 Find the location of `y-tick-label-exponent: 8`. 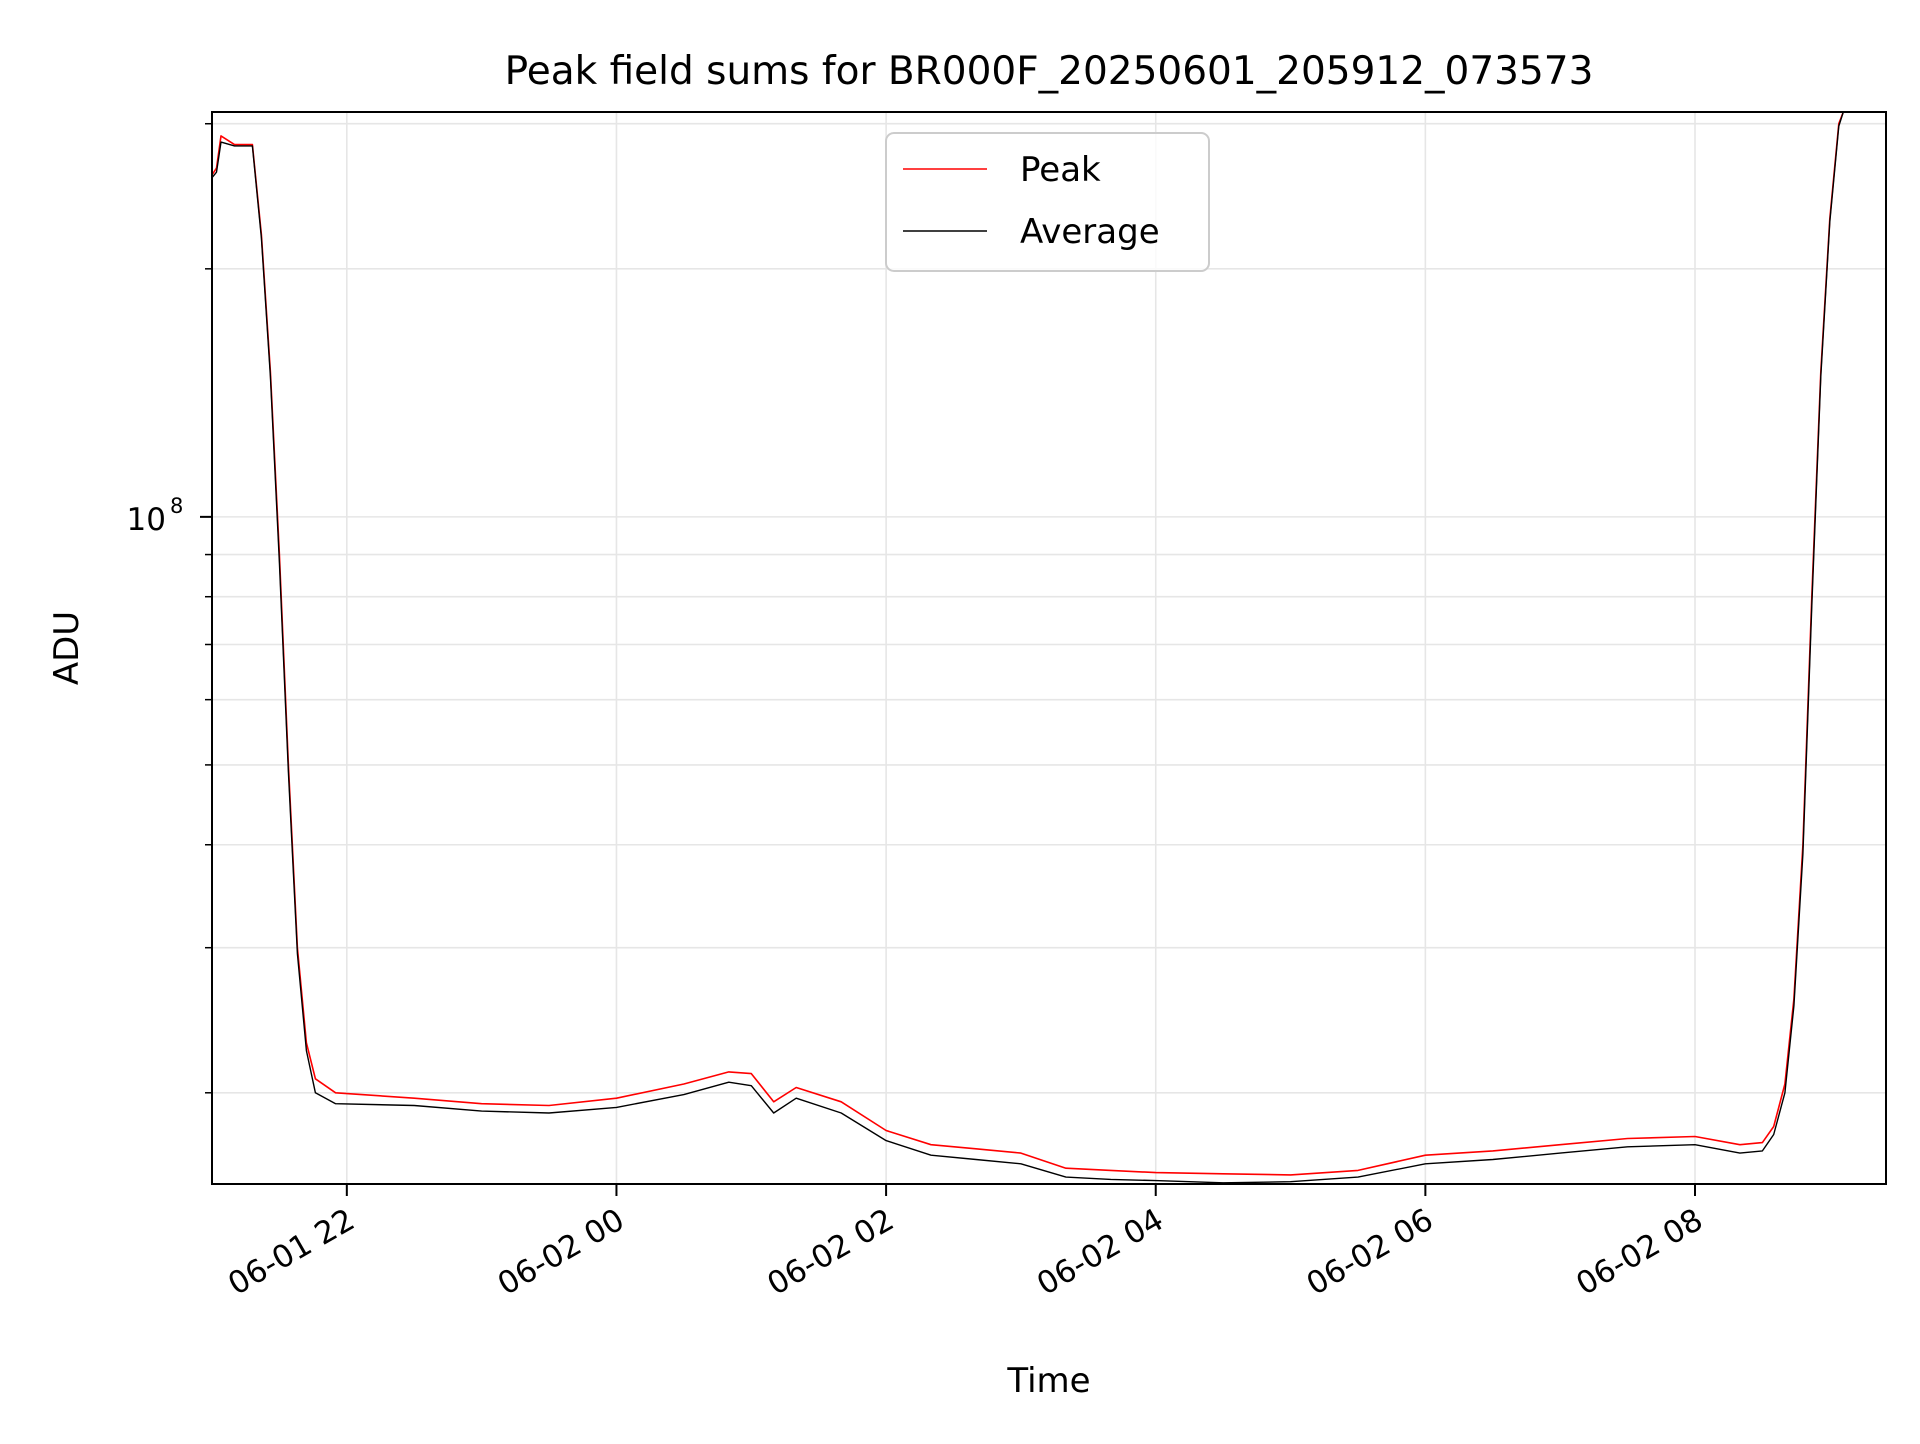

y-tick-label-exponent: 8 is located at coordinates (176, 506).